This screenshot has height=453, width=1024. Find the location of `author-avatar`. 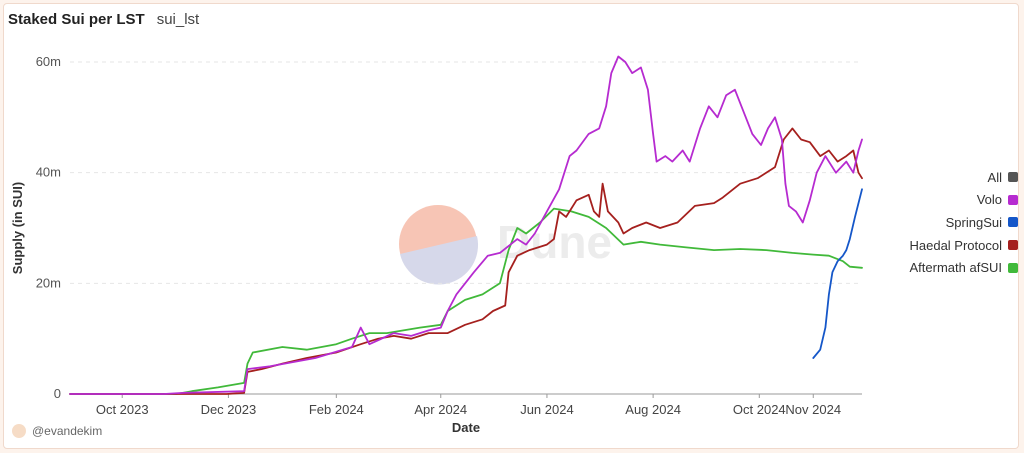

author-avatar is located at coordinates (19, 431).